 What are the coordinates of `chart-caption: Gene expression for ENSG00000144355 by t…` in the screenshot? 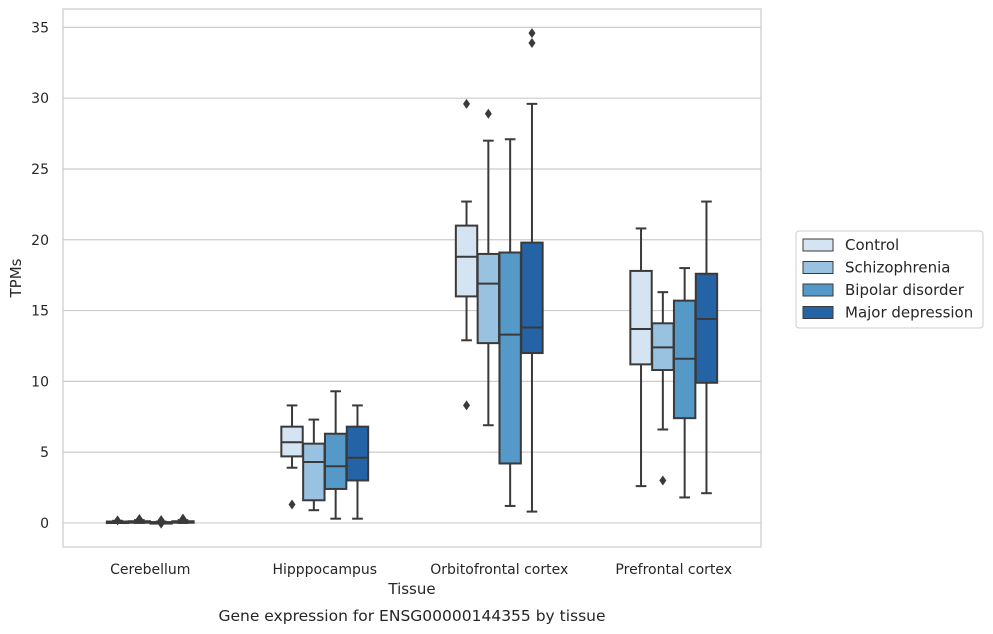 It's located at (411, 616).